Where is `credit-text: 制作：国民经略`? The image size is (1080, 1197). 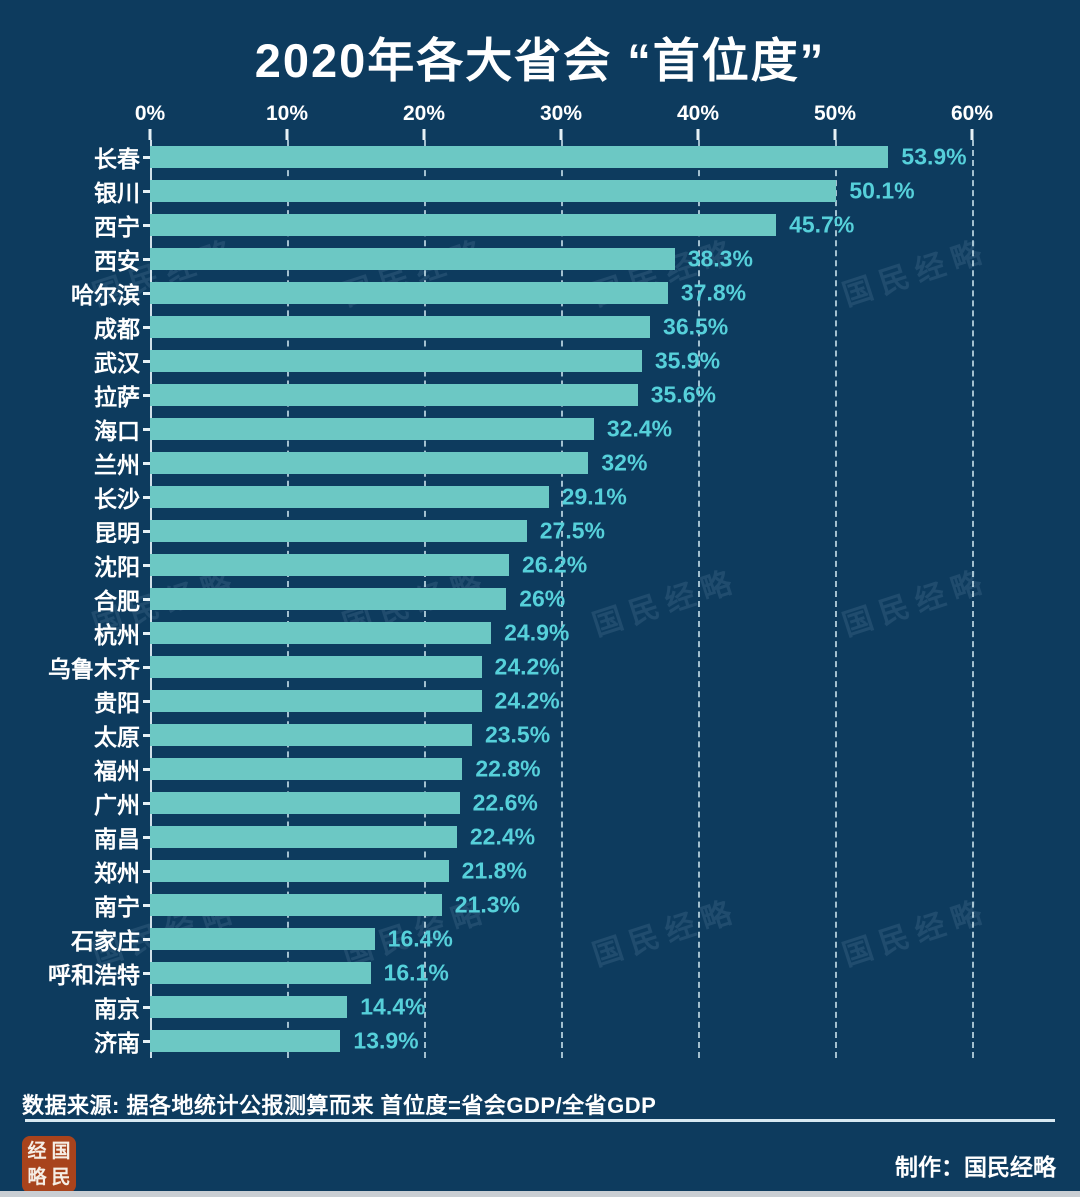
credit-text: 制作：国民经略 is located at coordinates (975, 1167).